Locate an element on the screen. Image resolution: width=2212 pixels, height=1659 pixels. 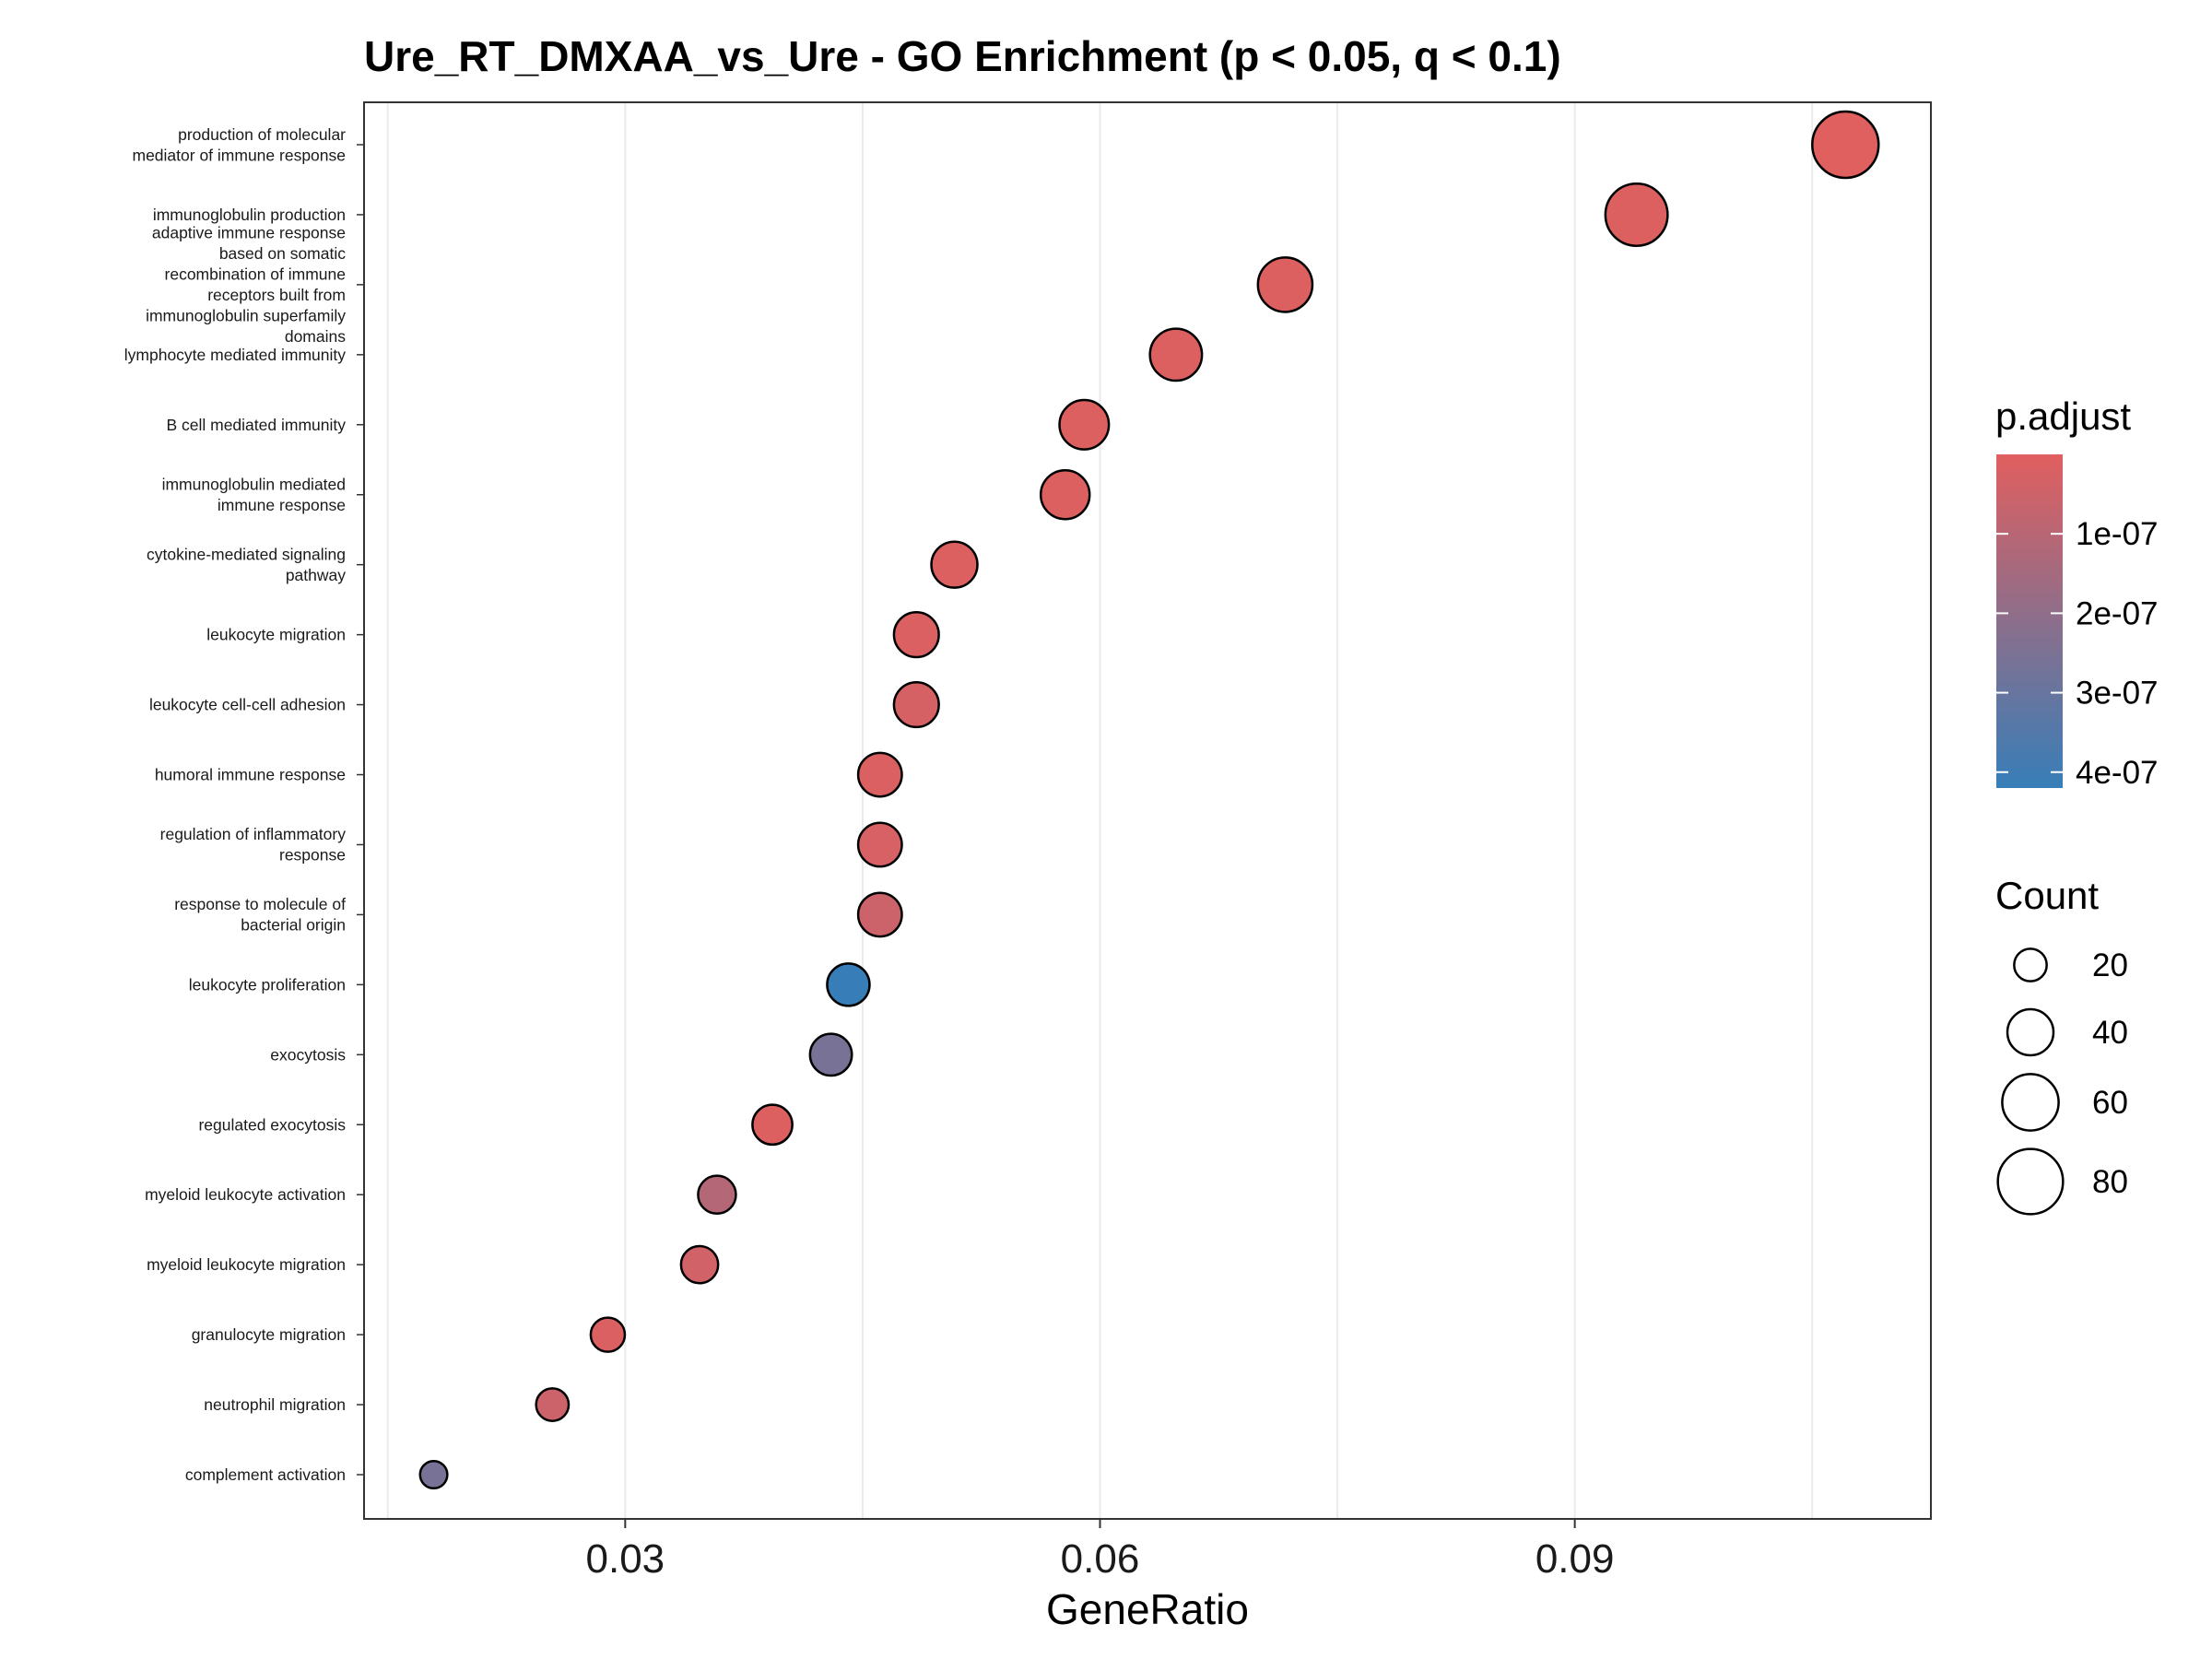
color-legend-label: 1e-07 is located at coordinates (2117, 534).